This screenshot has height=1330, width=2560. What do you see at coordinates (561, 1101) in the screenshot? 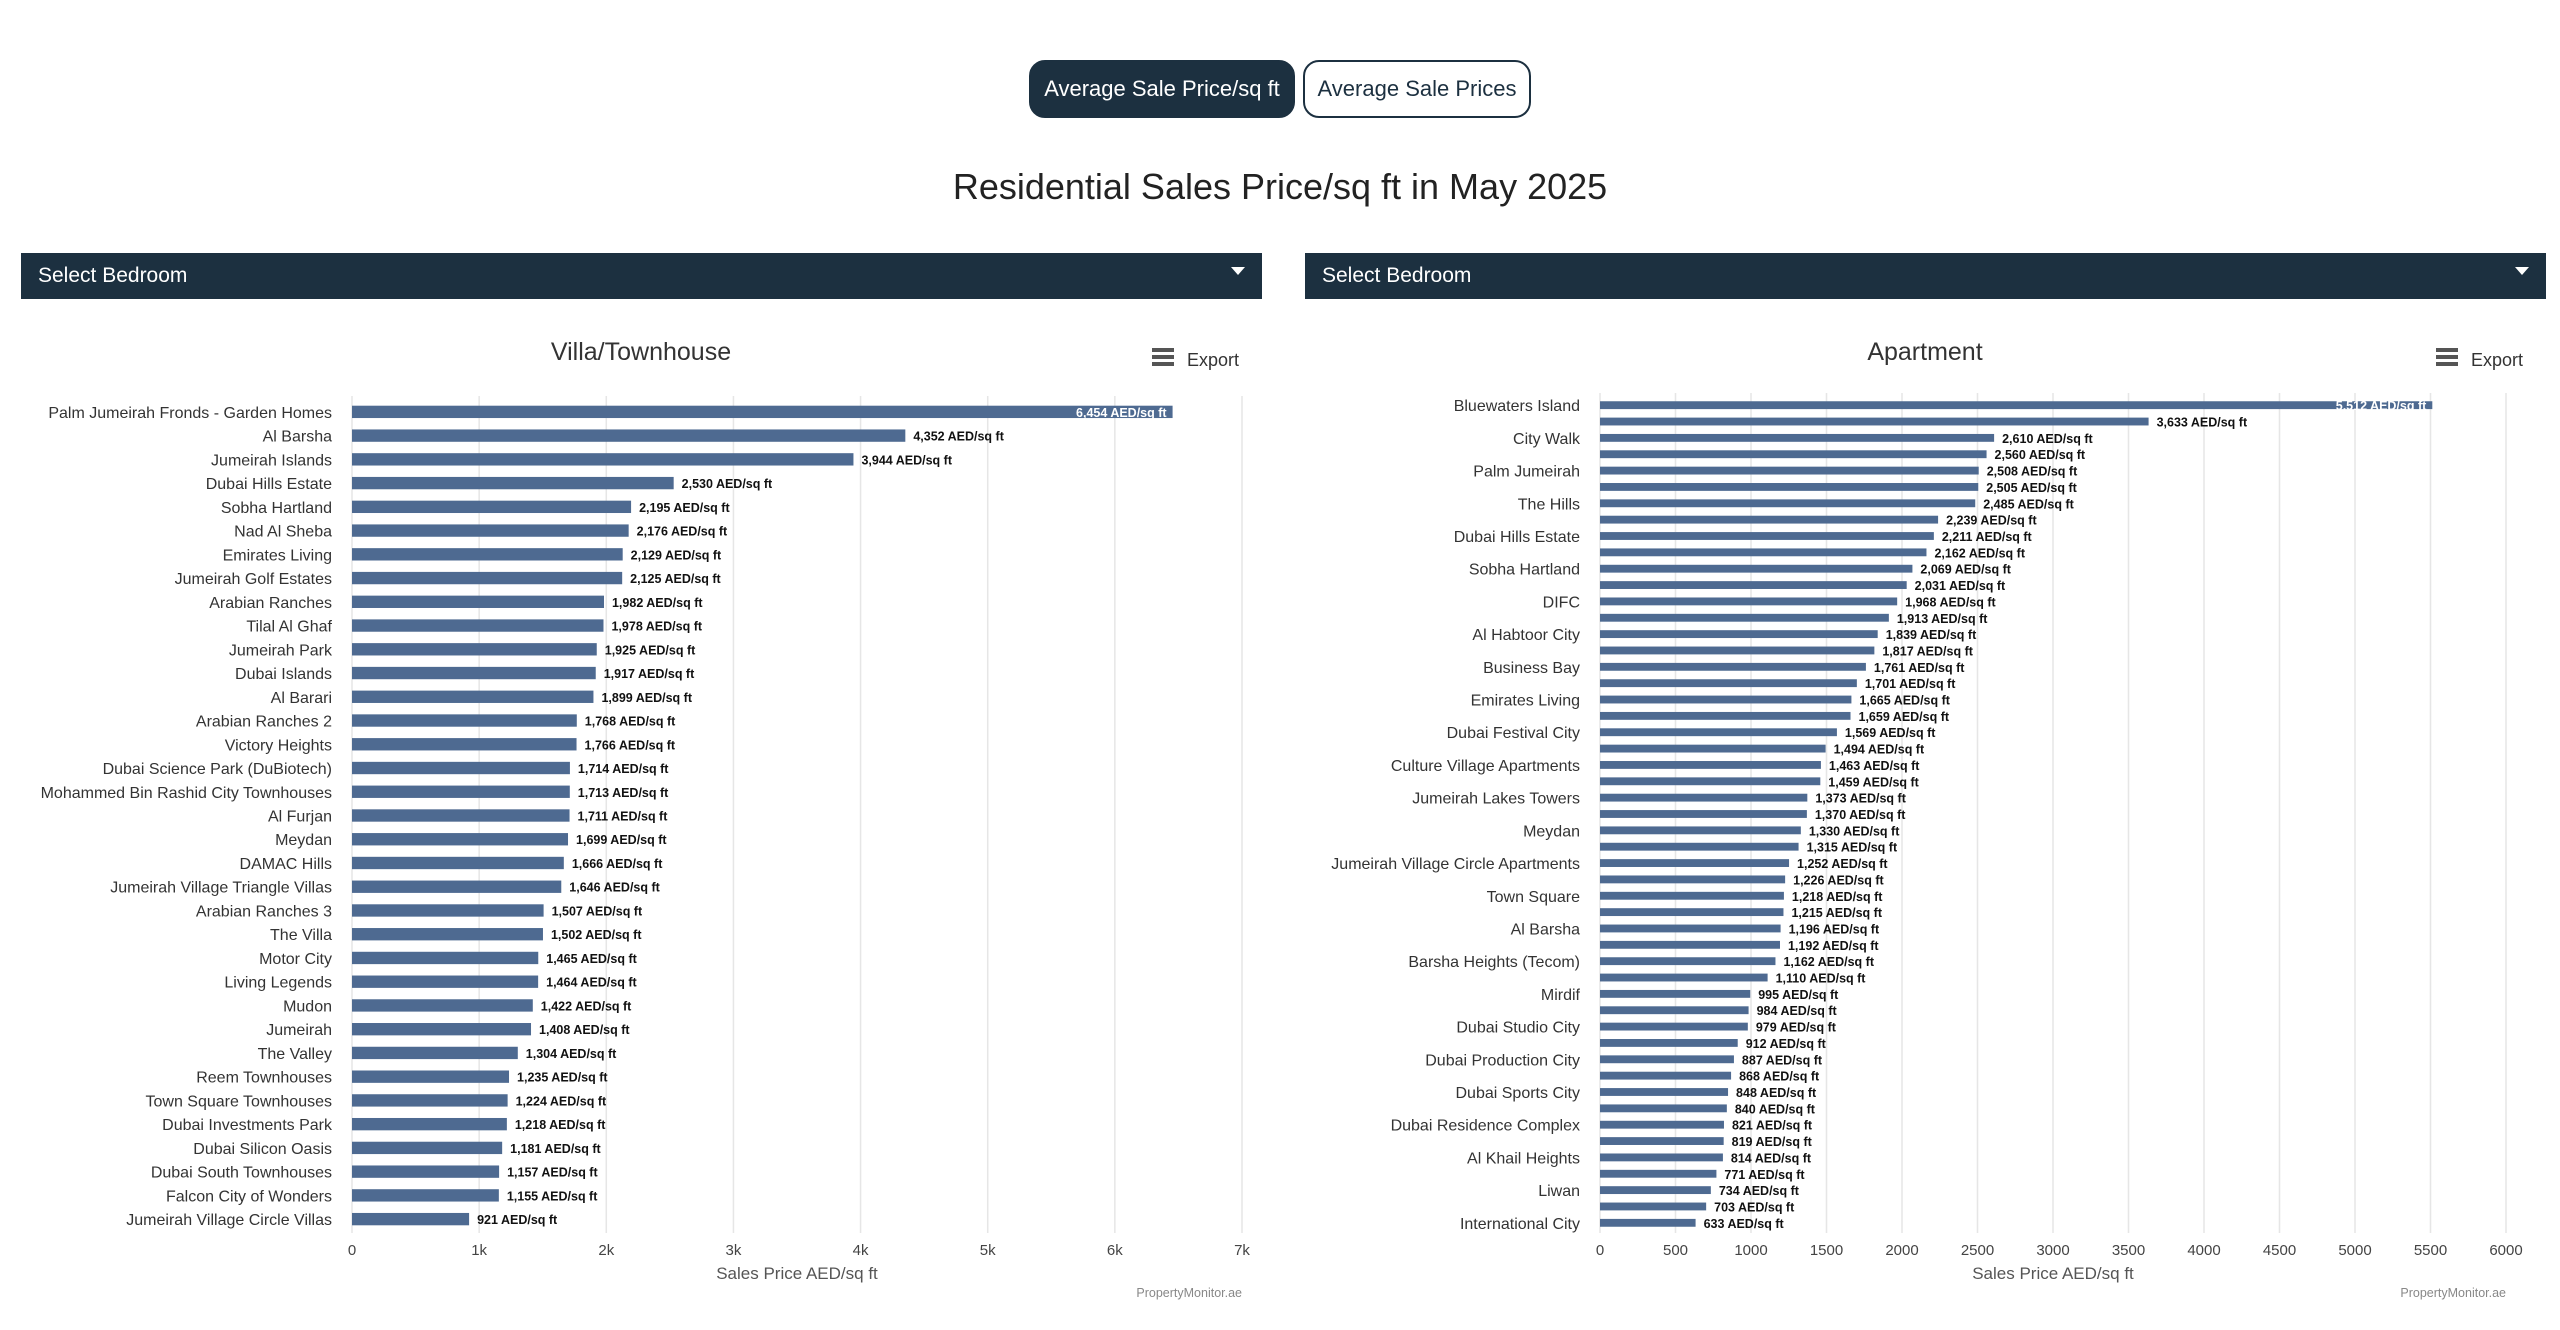
I see `data-label: 1,224 AED/sq ft` at bounding box center [561, 1101].